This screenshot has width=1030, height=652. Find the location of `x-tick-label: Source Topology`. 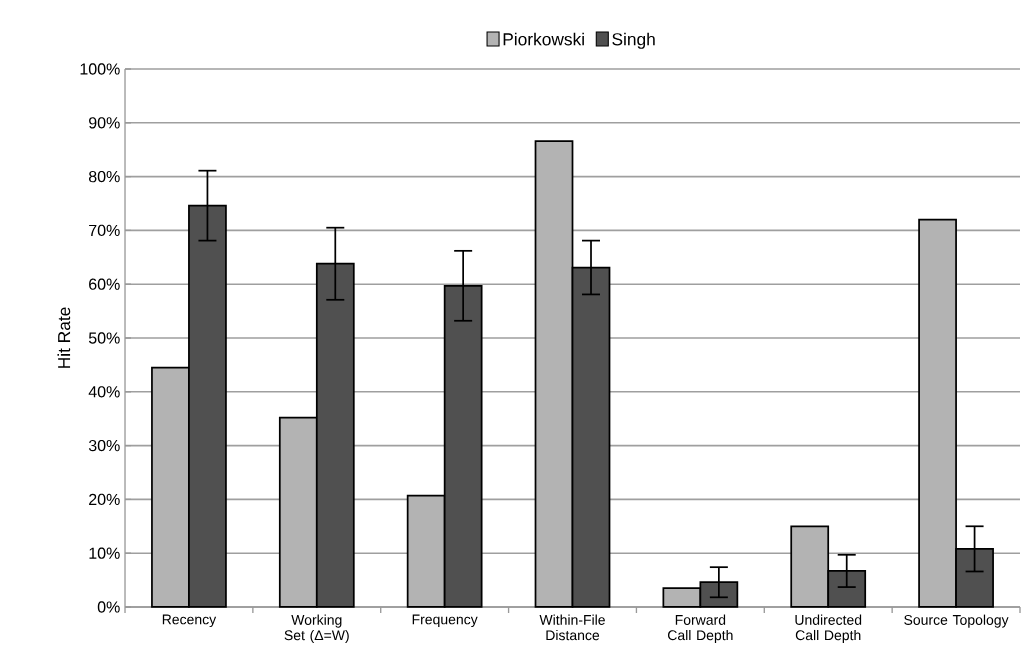

x-tick-label: Source Topology is located at coordinates (956, 621).